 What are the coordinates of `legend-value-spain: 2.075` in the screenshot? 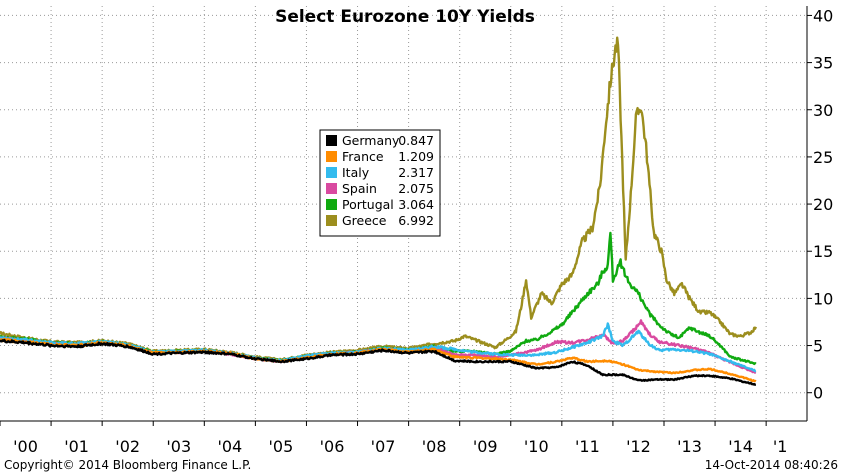 It's located at (416, 188).